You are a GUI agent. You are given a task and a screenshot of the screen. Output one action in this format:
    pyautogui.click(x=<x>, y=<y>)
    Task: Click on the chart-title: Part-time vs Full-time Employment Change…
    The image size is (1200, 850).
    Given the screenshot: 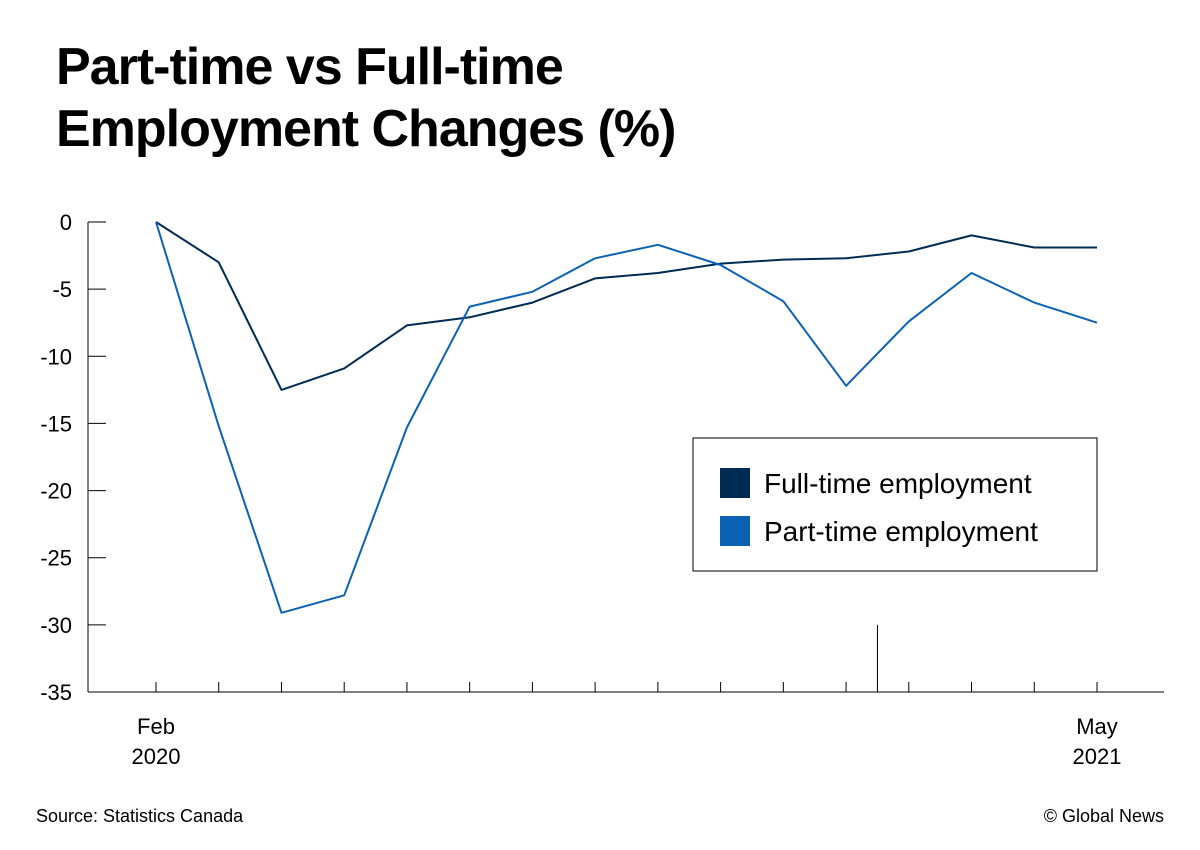 What is the action you would take?
    pyautogui.click(x=366, y=98)
    